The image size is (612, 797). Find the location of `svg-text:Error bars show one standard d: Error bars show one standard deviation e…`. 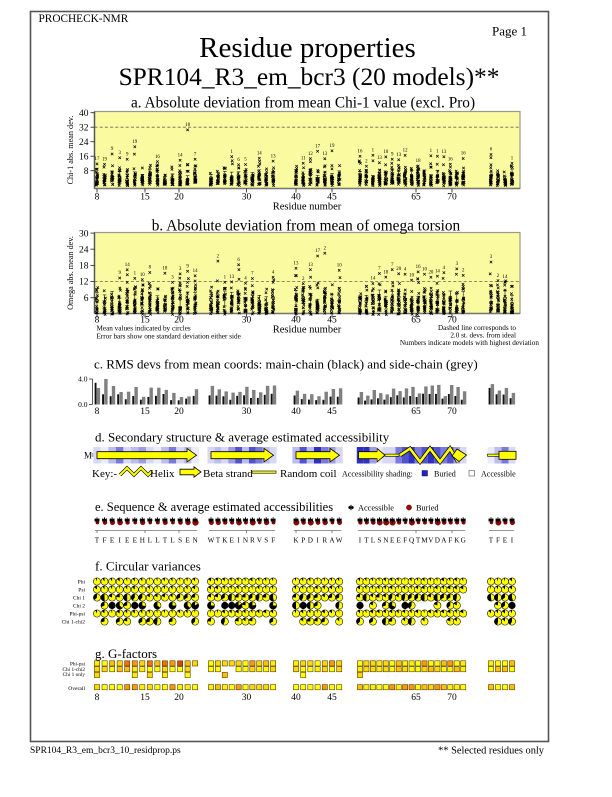

svg-text:Error bars show one standard d: Error bars show one standard deviation e… is located at coordinates (169, 337).